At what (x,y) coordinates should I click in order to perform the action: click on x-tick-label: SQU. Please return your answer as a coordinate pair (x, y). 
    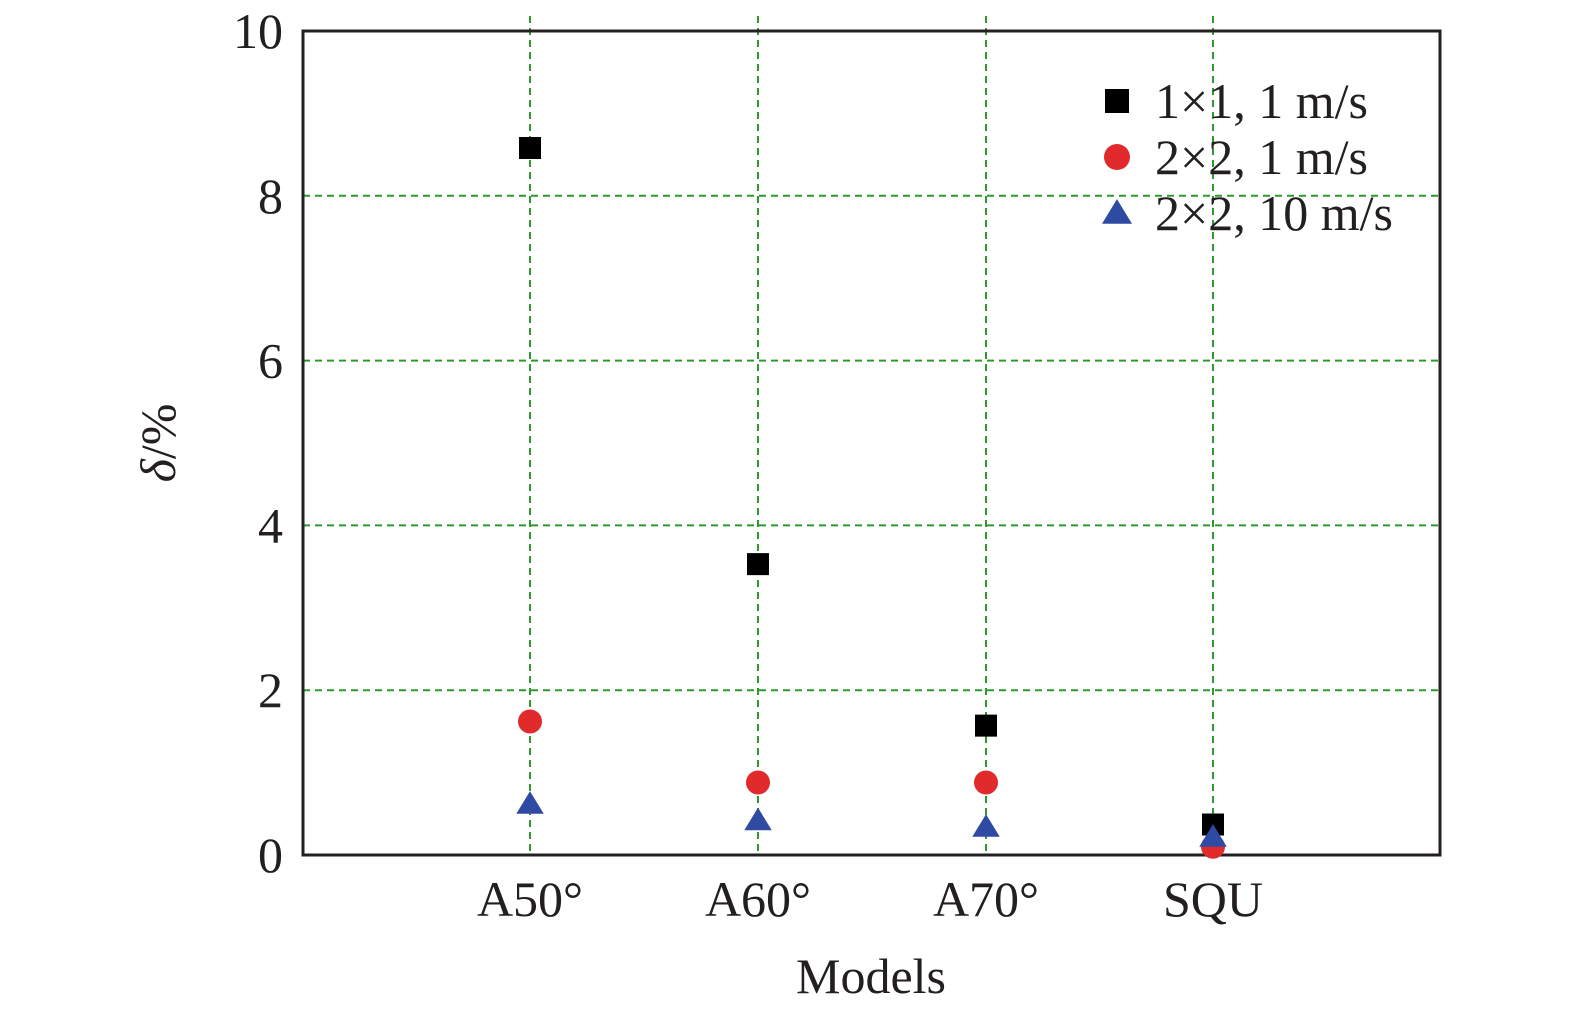
    Looking at the image, I should click on (1213, 899).